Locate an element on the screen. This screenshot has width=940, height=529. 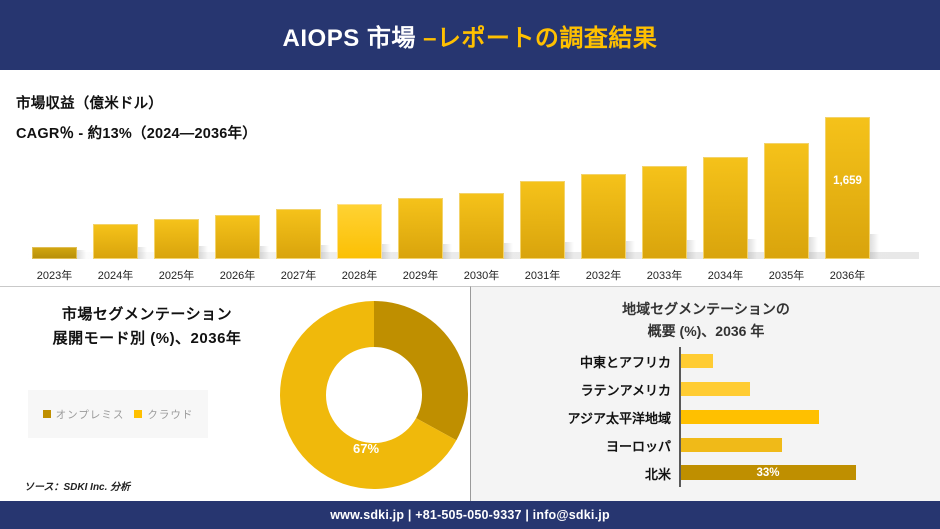
revenue-bar-column: 2028年 is located at coordinates (360, 187).